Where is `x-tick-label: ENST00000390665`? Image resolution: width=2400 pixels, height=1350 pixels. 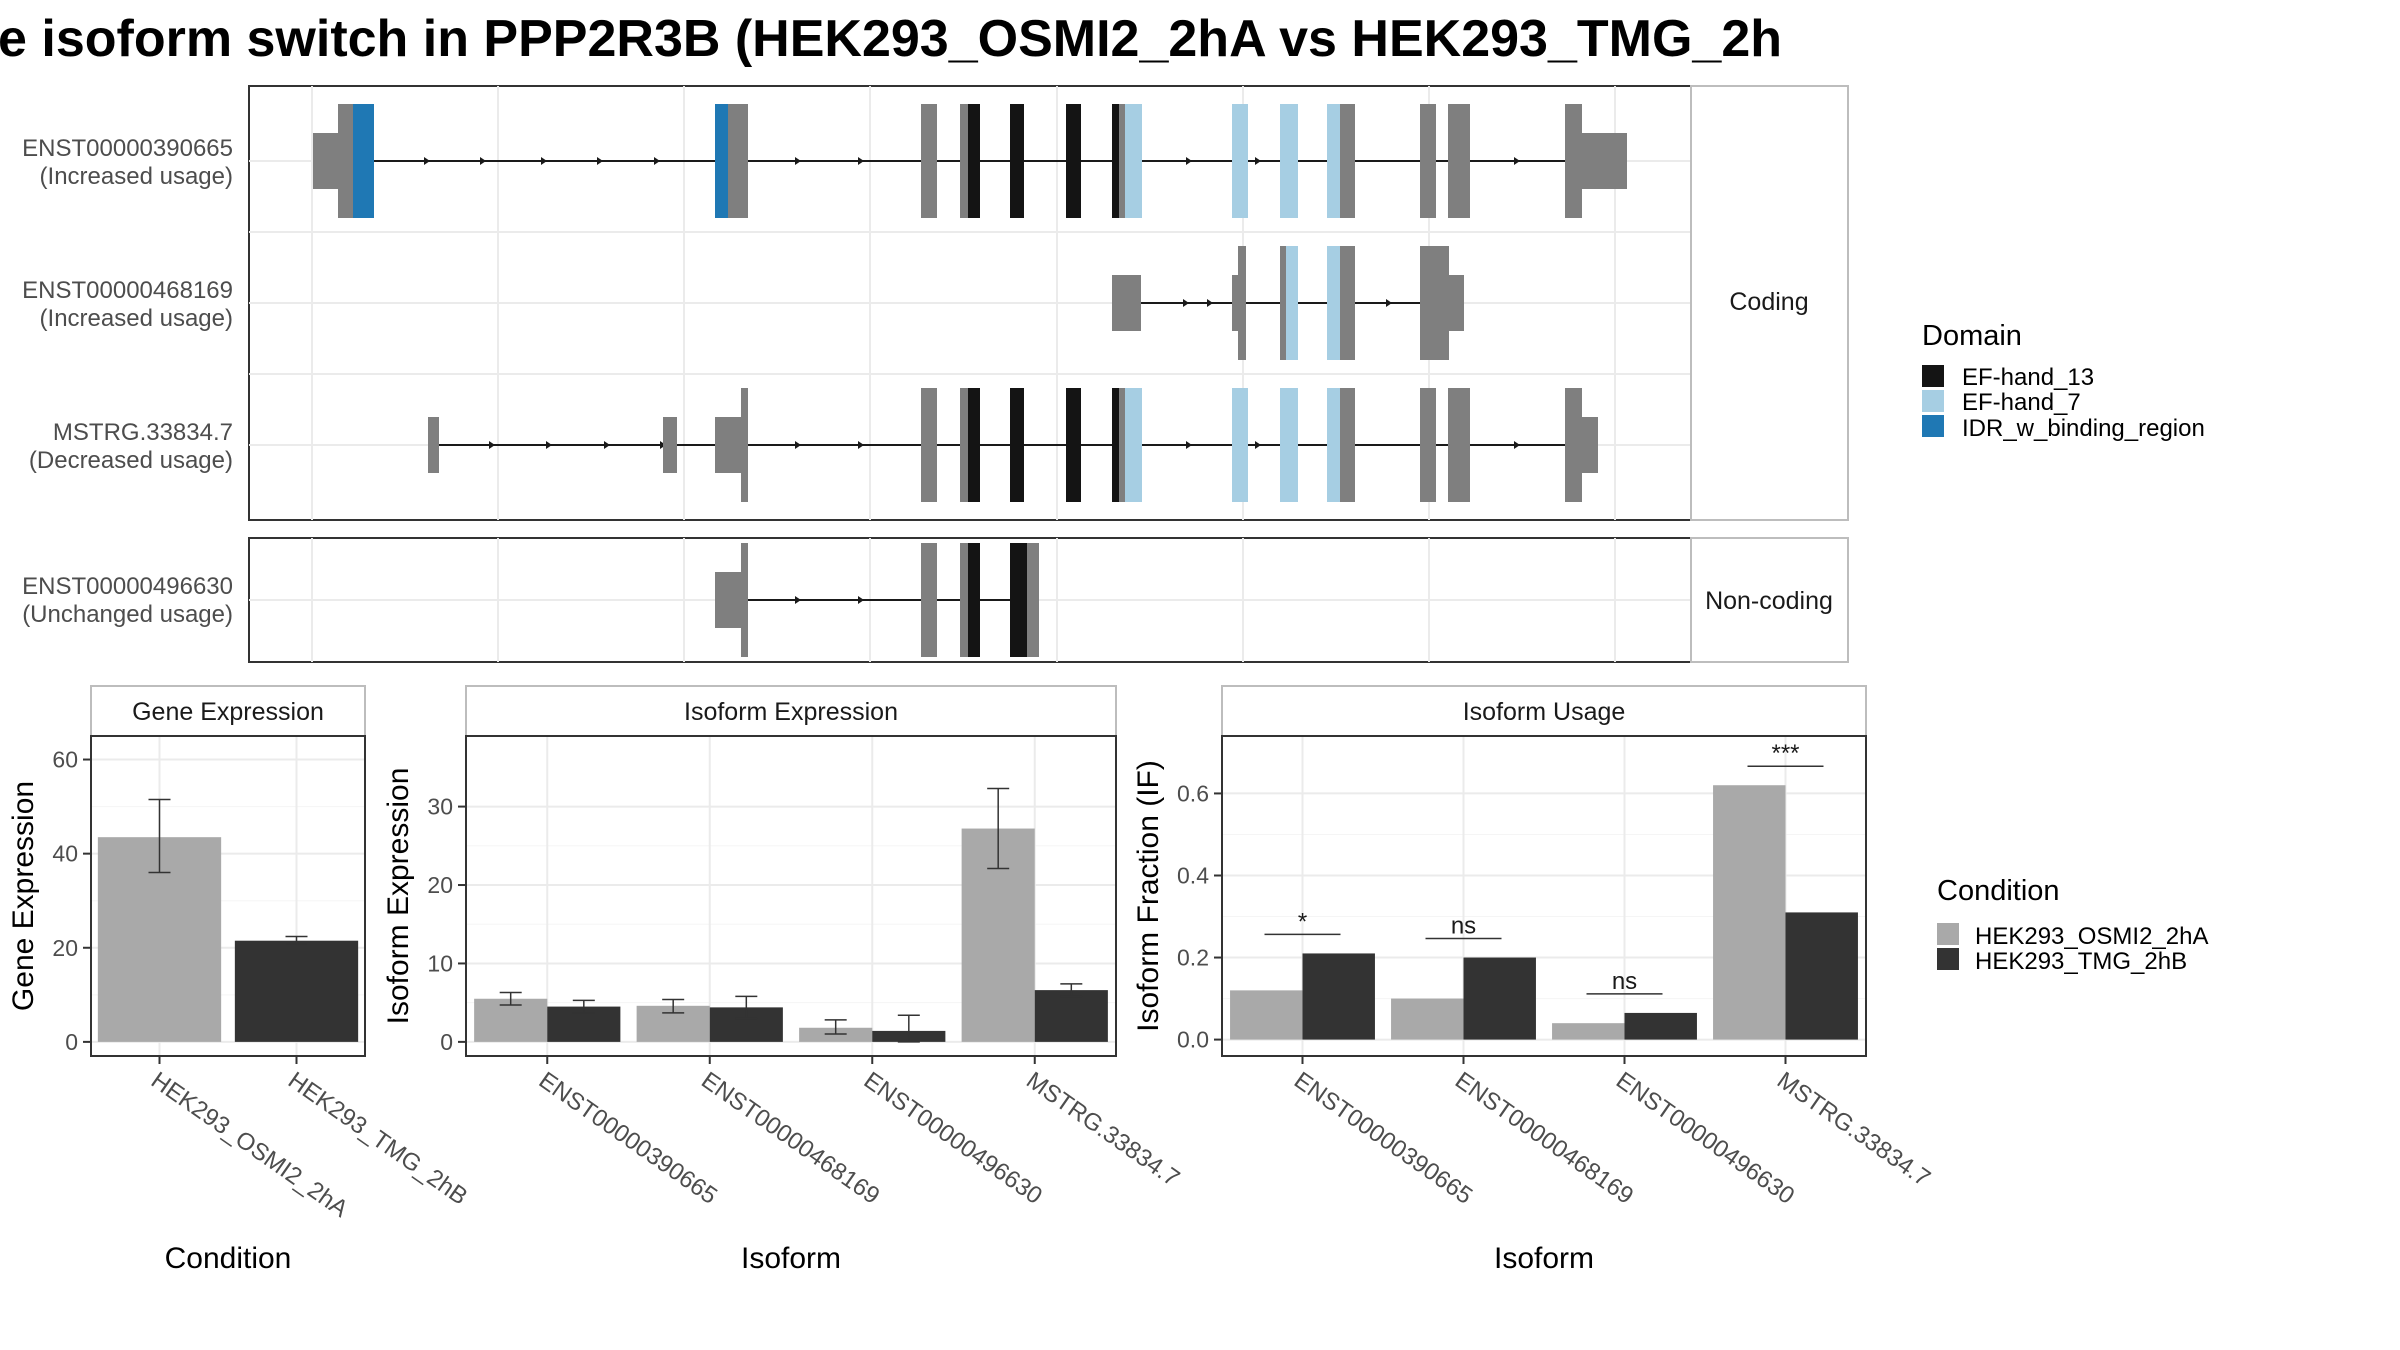 x-tick-label: ENST00000390665 is located at coordinates (1383, 1138).